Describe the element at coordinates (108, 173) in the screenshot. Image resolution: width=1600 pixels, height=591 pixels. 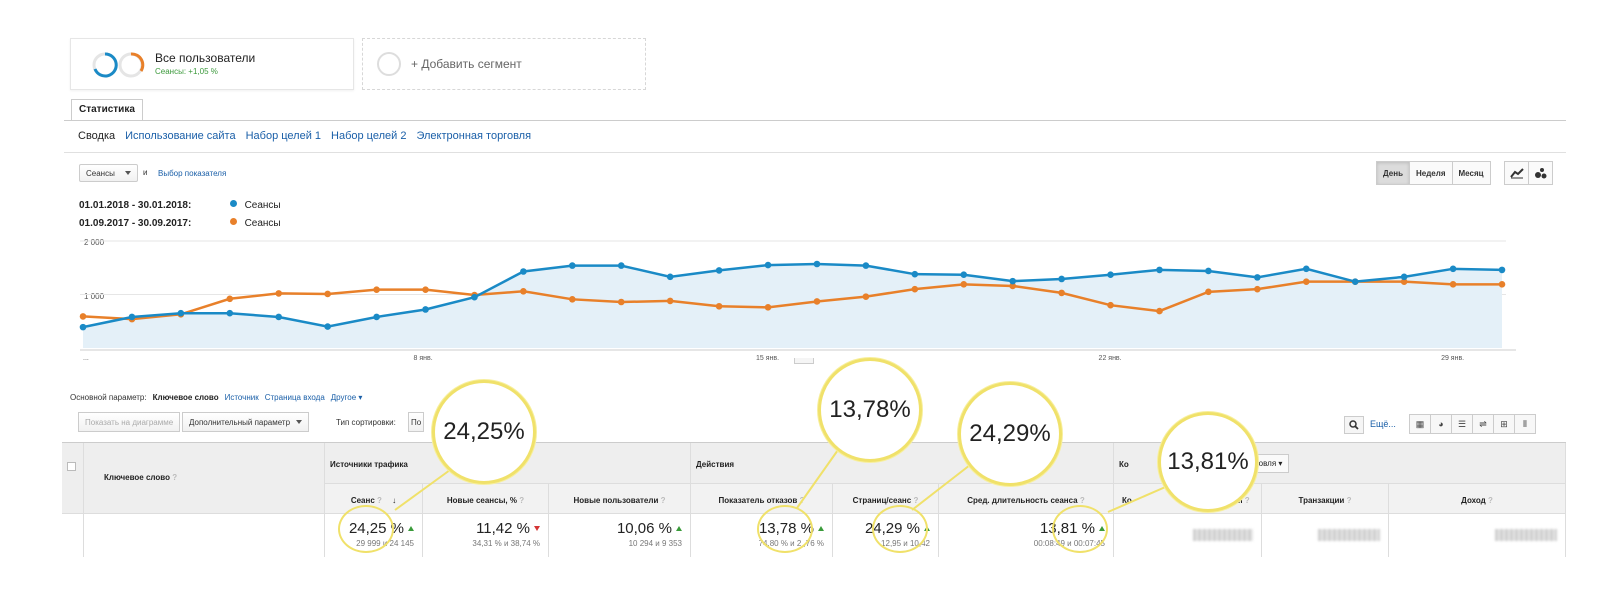
I see `metric-select: Сеансы` at that location.